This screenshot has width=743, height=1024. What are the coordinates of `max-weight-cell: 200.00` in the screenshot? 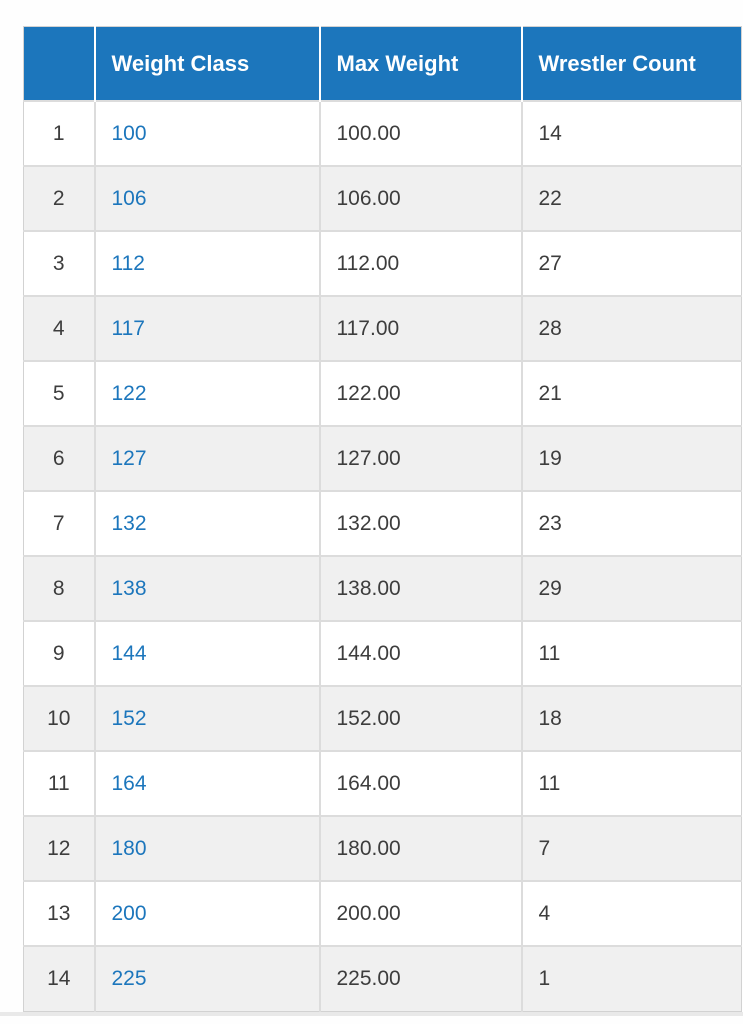 It's located at (420, 913).